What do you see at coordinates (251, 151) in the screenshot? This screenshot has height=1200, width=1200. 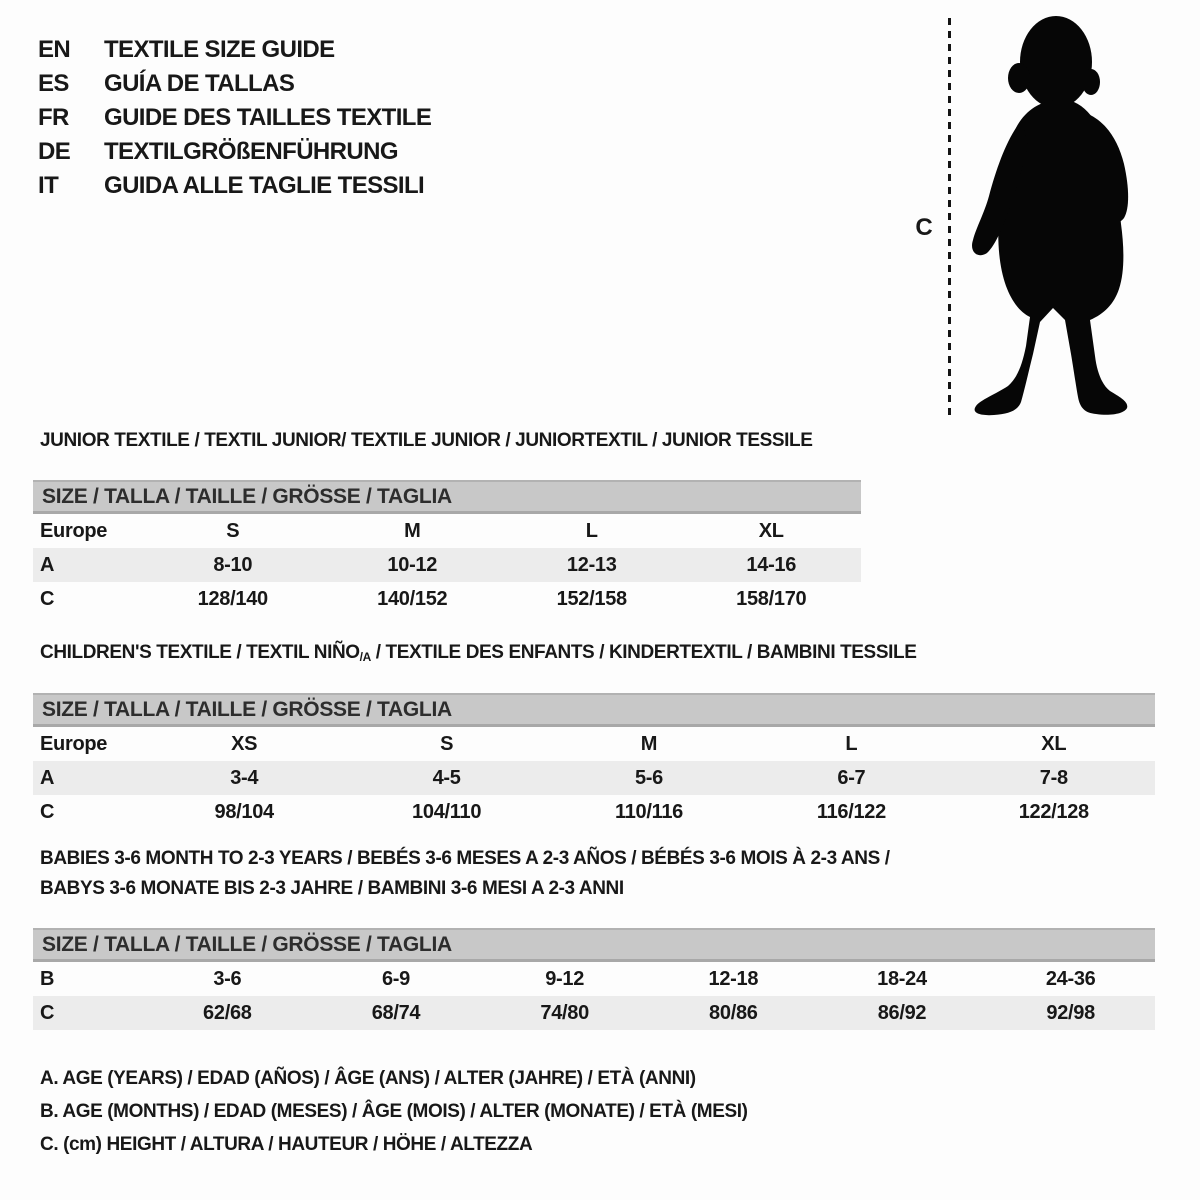 I see `language-title: TEXTILGRÖßENFÜHRUNG` at bounding box center [251, 151].